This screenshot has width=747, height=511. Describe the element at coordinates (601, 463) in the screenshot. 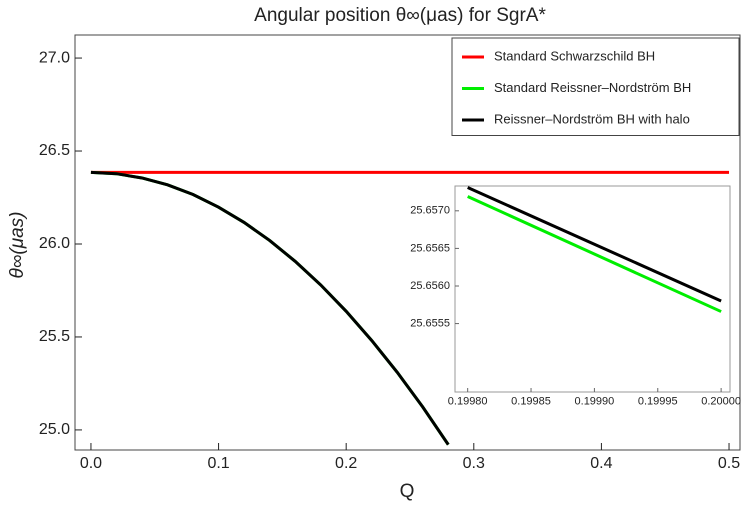

I see `x-tick-label: 0.4` at that location.